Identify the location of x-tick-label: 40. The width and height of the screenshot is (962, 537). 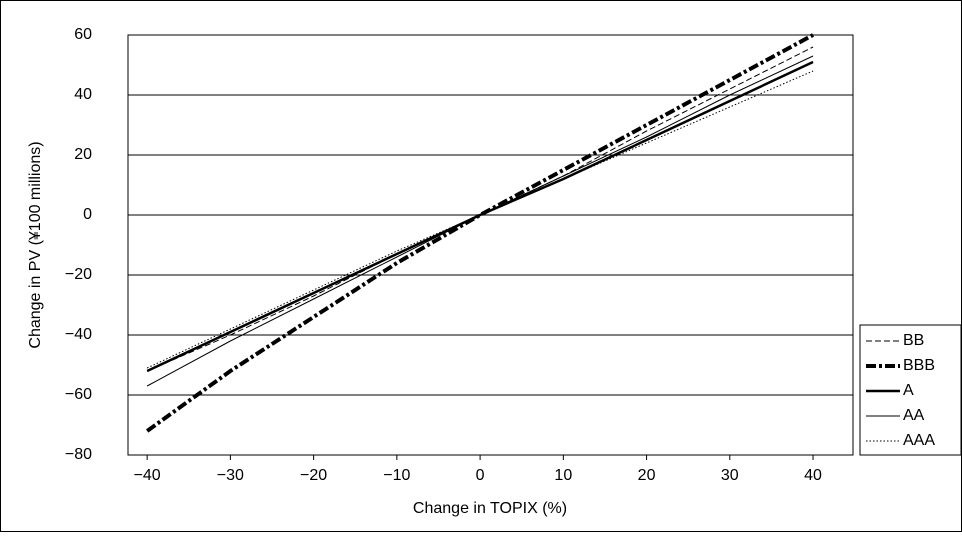
(813, 475).